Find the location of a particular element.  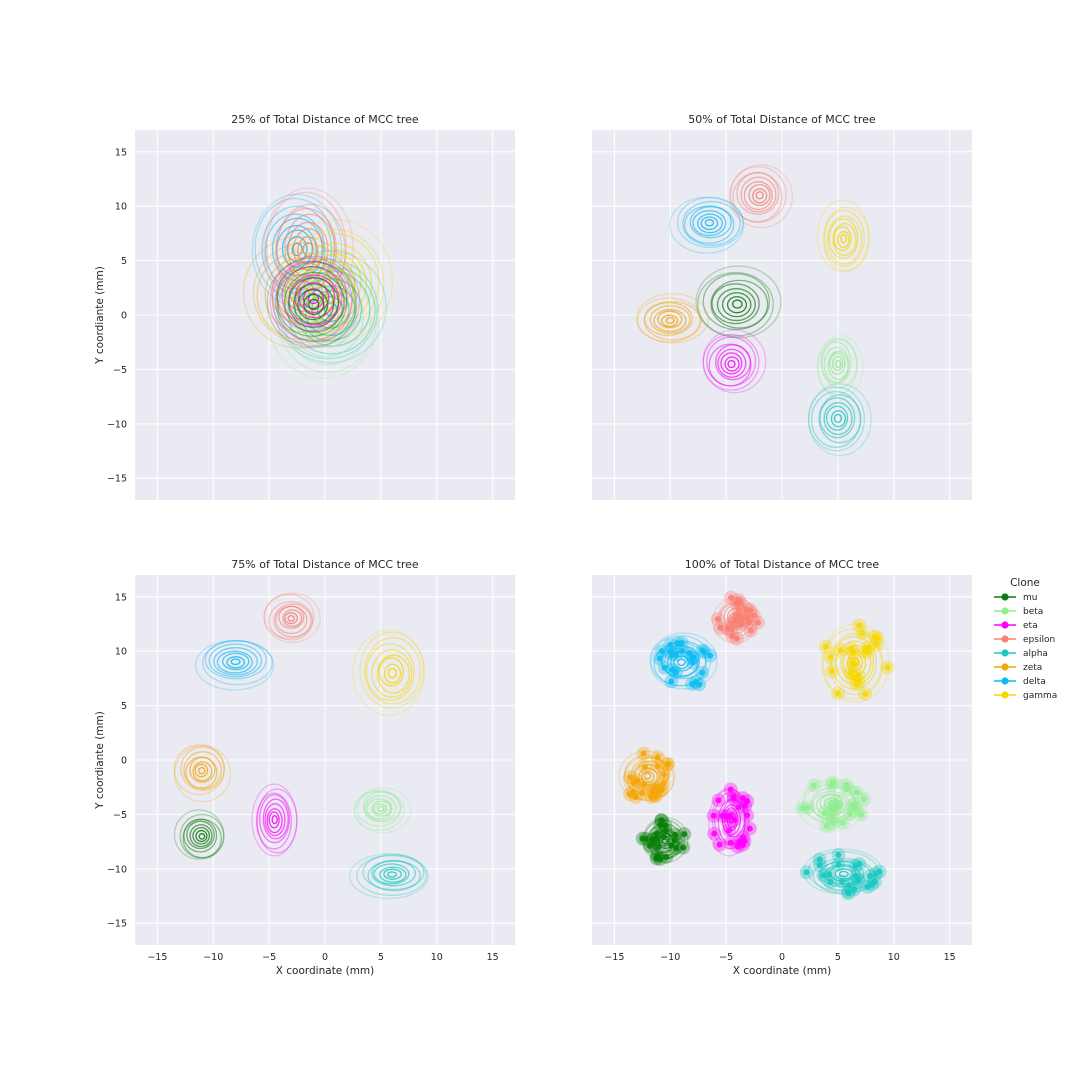

point-zeta is located at coordinates (644, 784).